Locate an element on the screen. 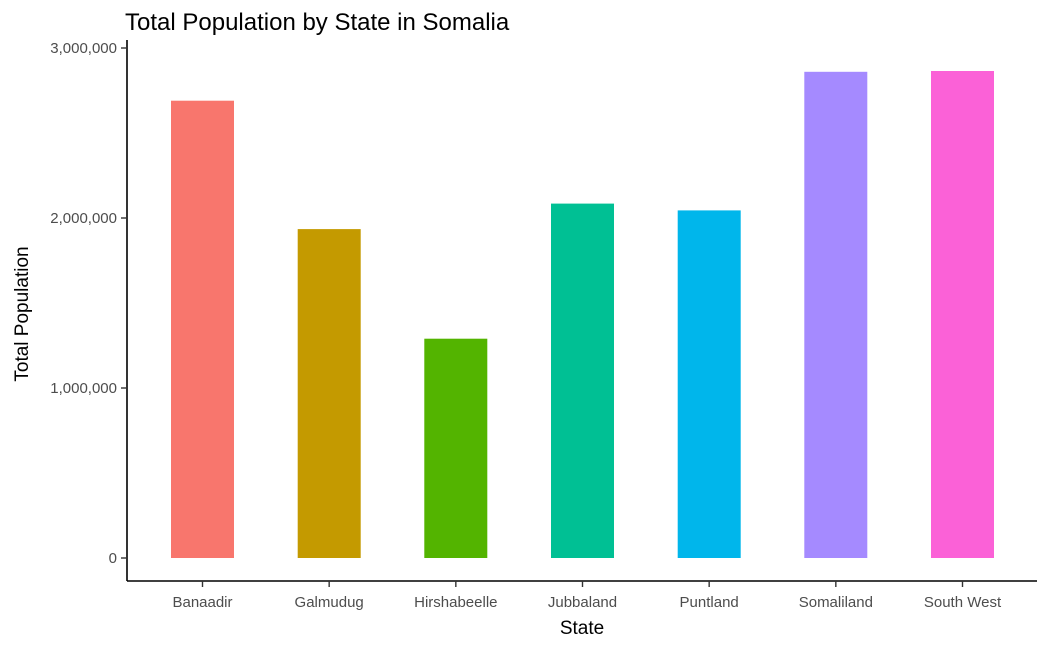  bar-south-west is located at coordinates (962, 314).